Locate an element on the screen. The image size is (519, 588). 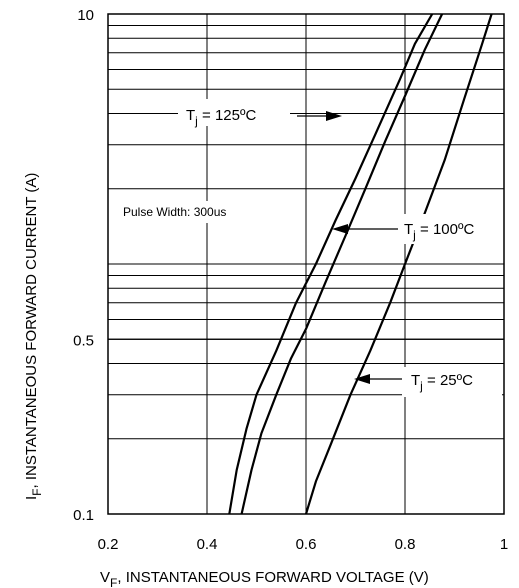
x-axis-title: VF, INSTANTANEOUS FORWARD VOLTAGE (V) is located at coordinates (264, 578).